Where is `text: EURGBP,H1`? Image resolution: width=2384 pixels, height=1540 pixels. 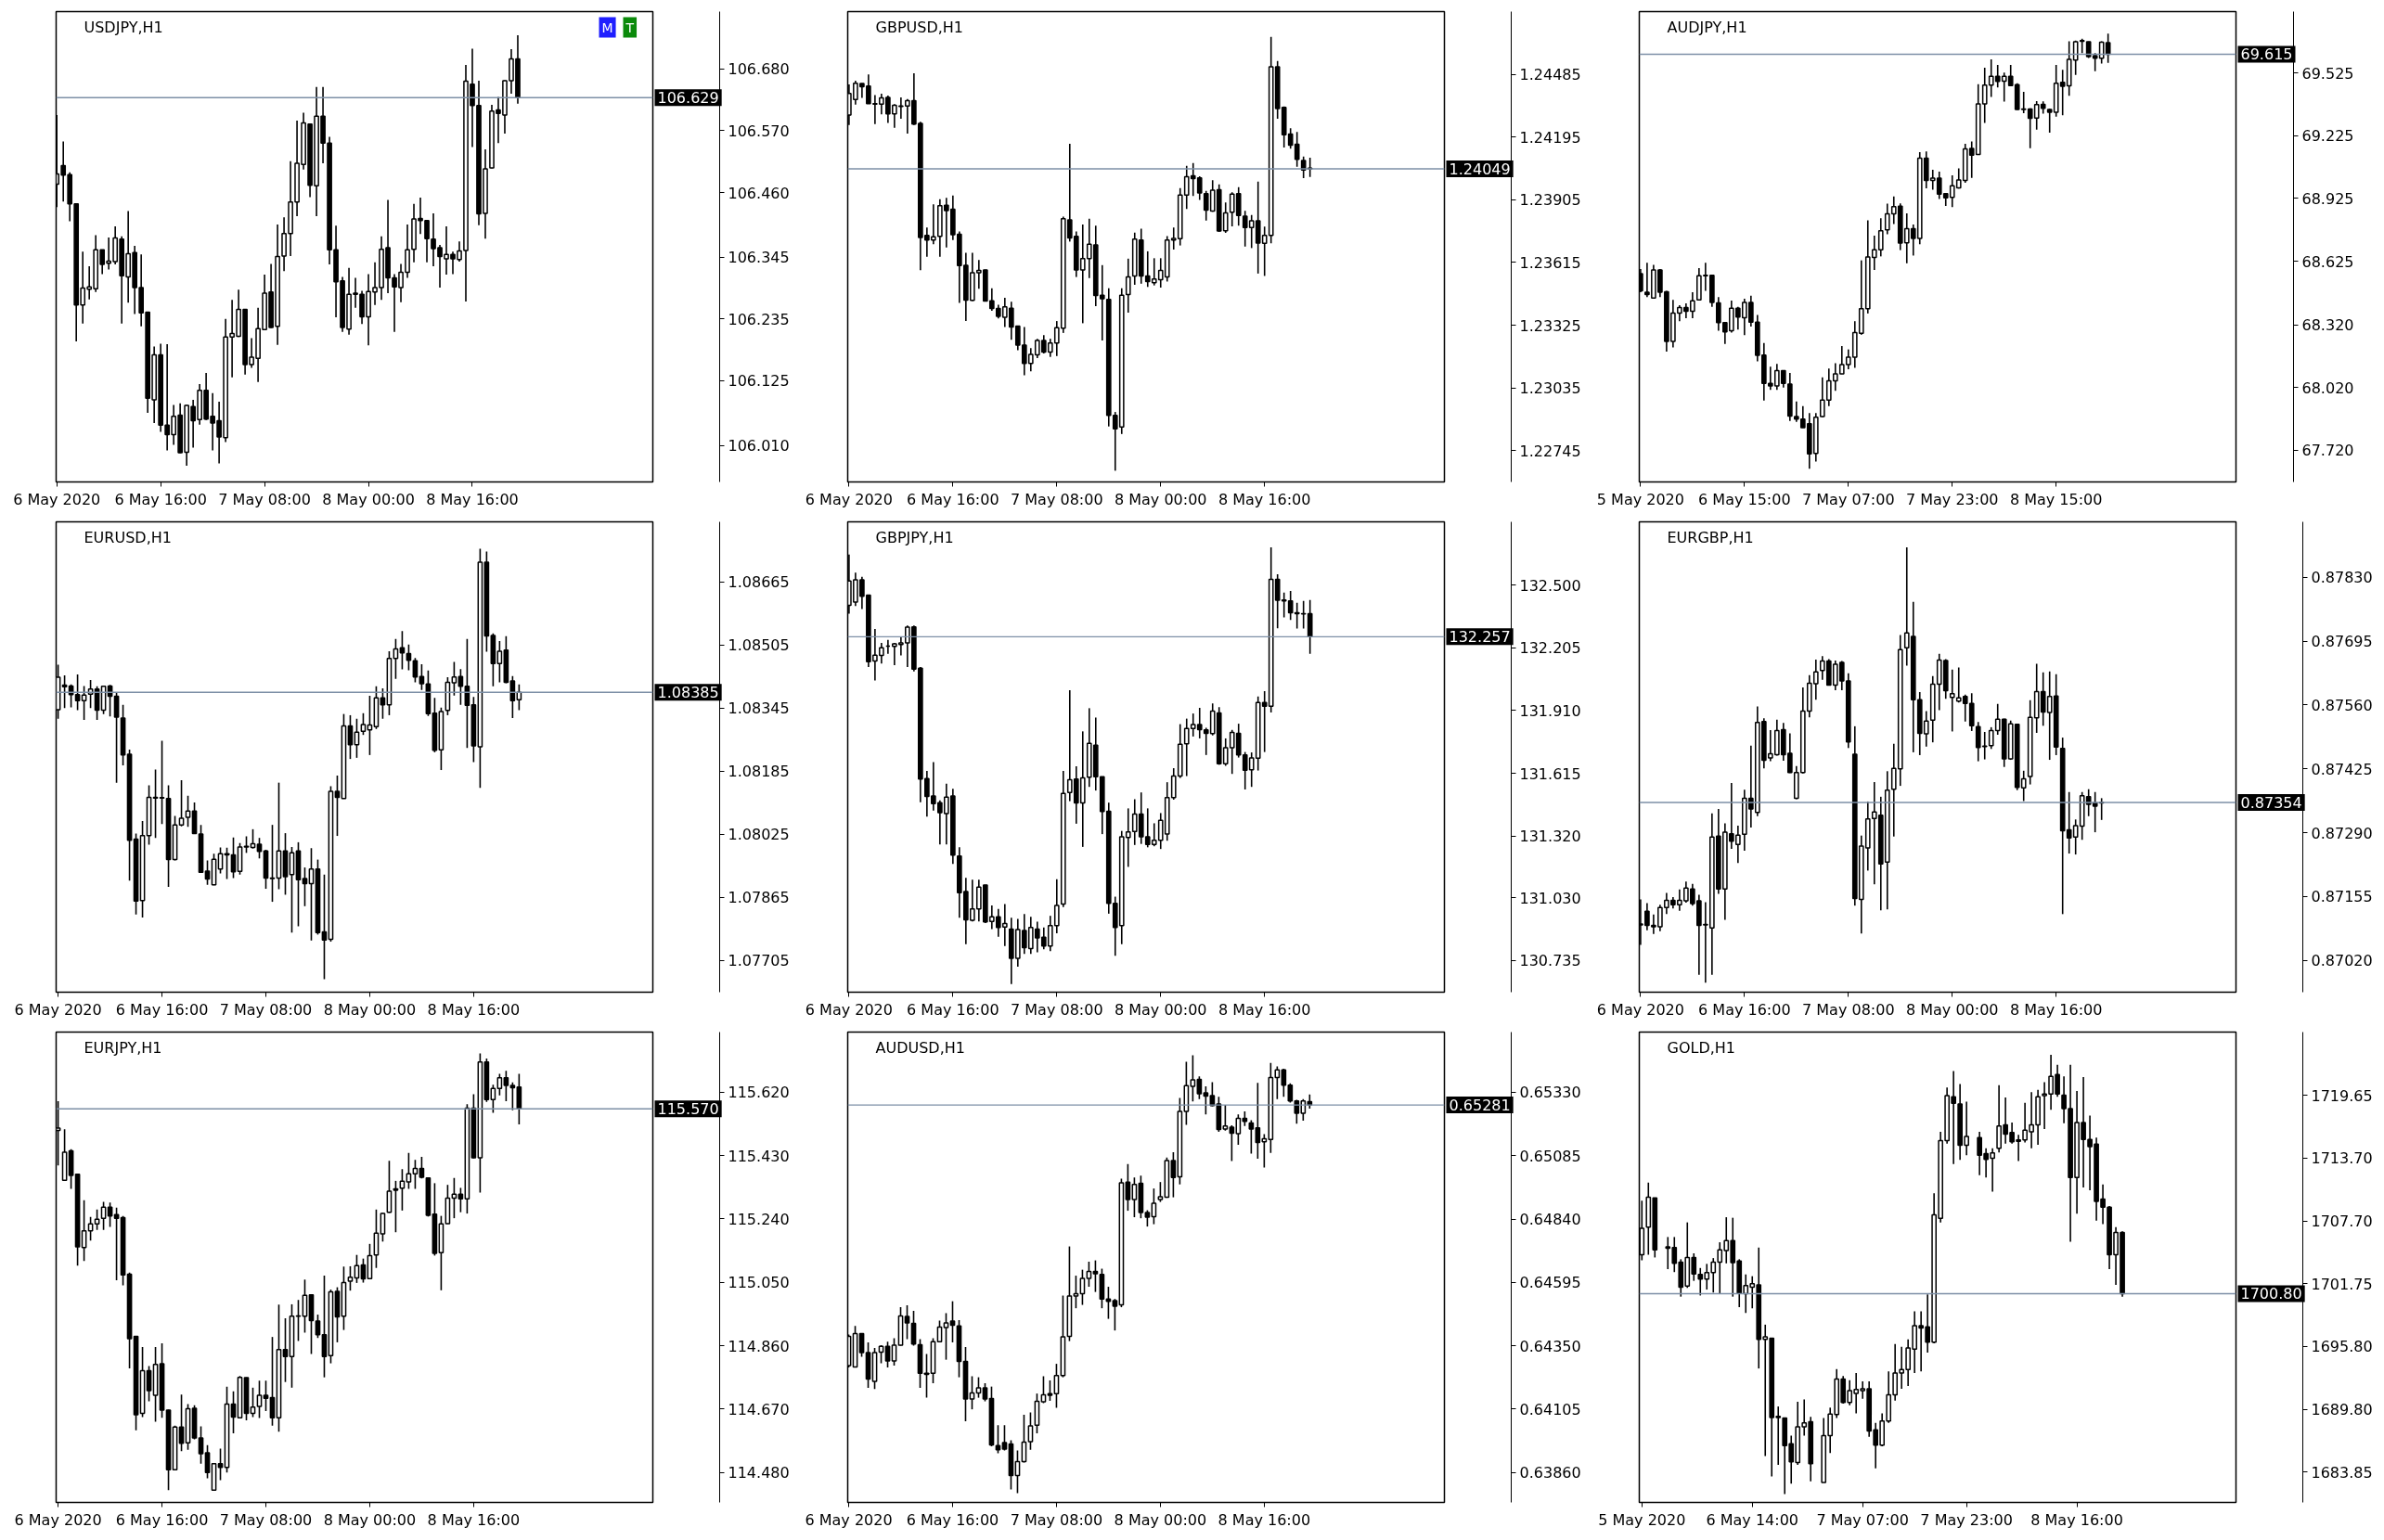
text: EURGBP,H1 is located at coordinates (1710, 537).